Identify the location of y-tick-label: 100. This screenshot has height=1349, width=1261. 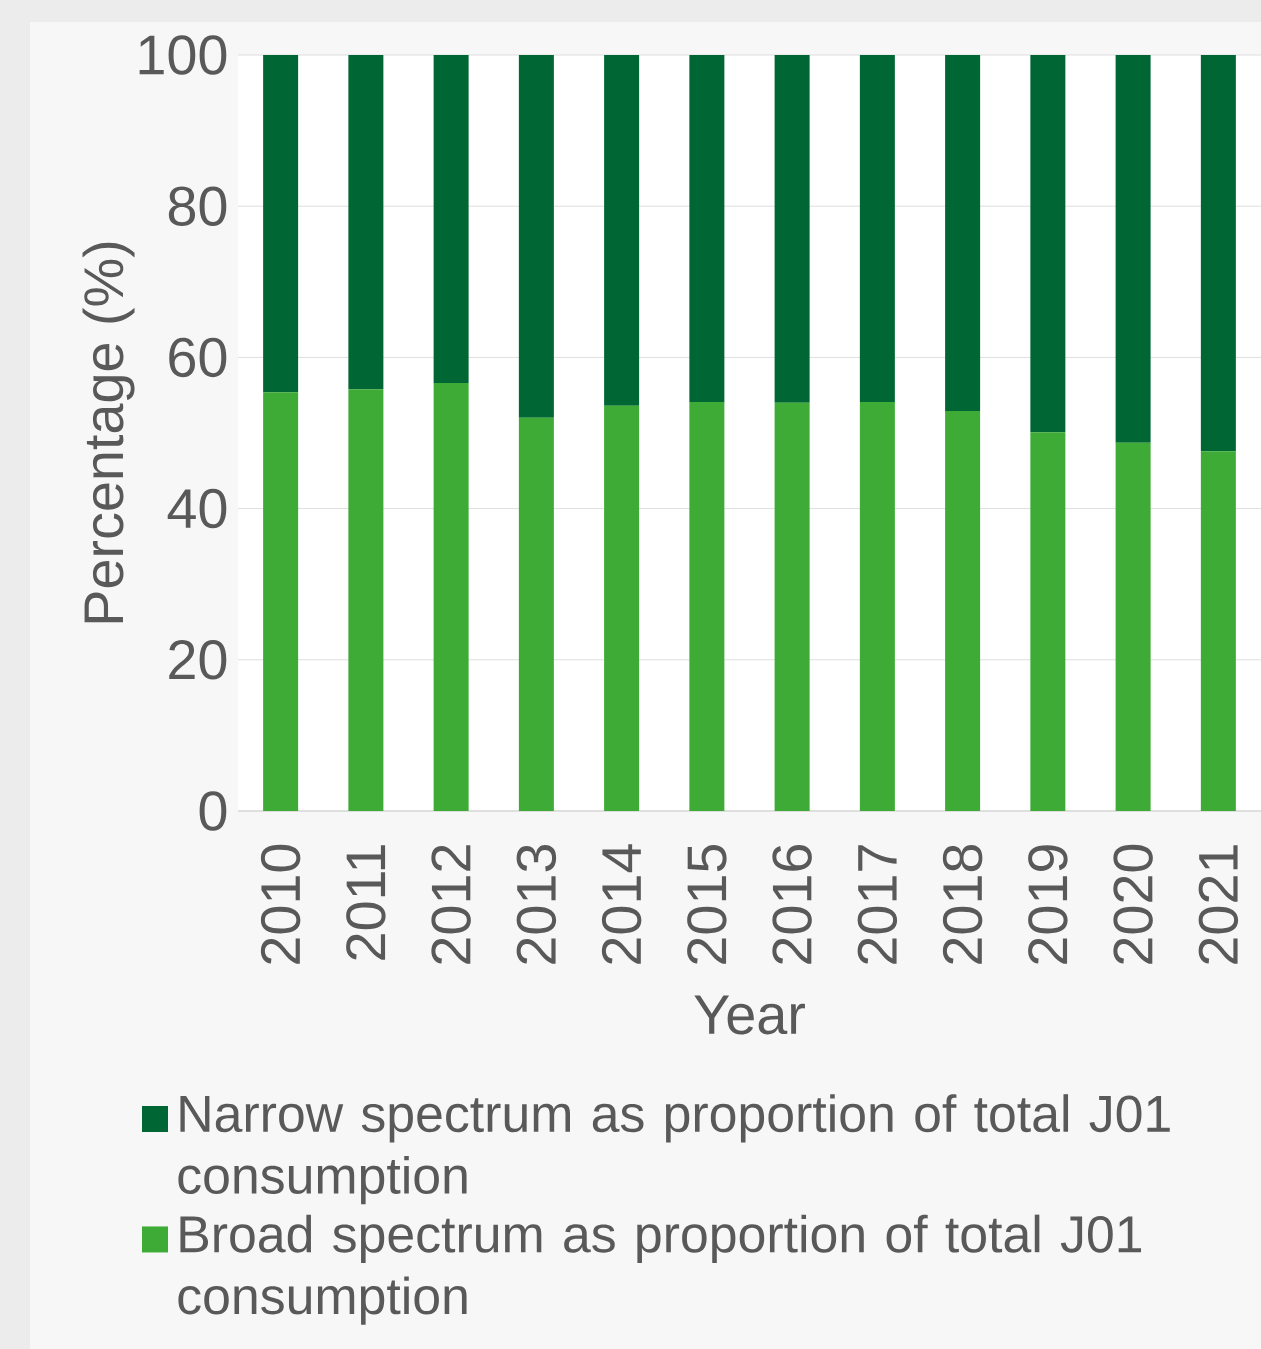
(183, 55).